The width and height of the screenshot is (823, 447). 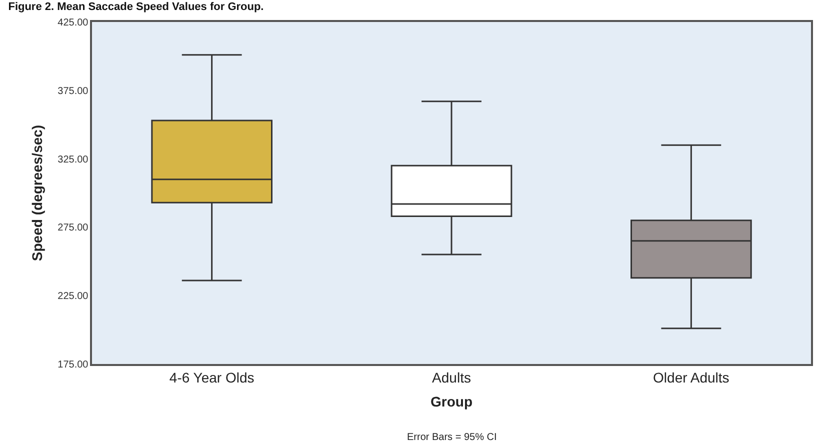 I want to click on x-tick-label: Older Adults, so click(x=691, y=378).